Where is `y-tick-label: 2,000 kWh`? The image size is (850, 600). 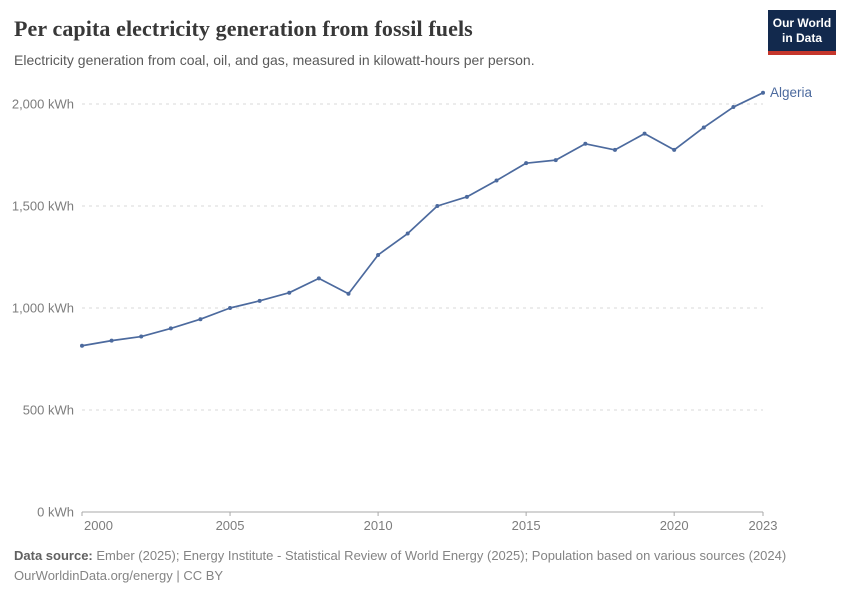 y-tick-label: 2,000 kWh is located at coordinates (43, 104).